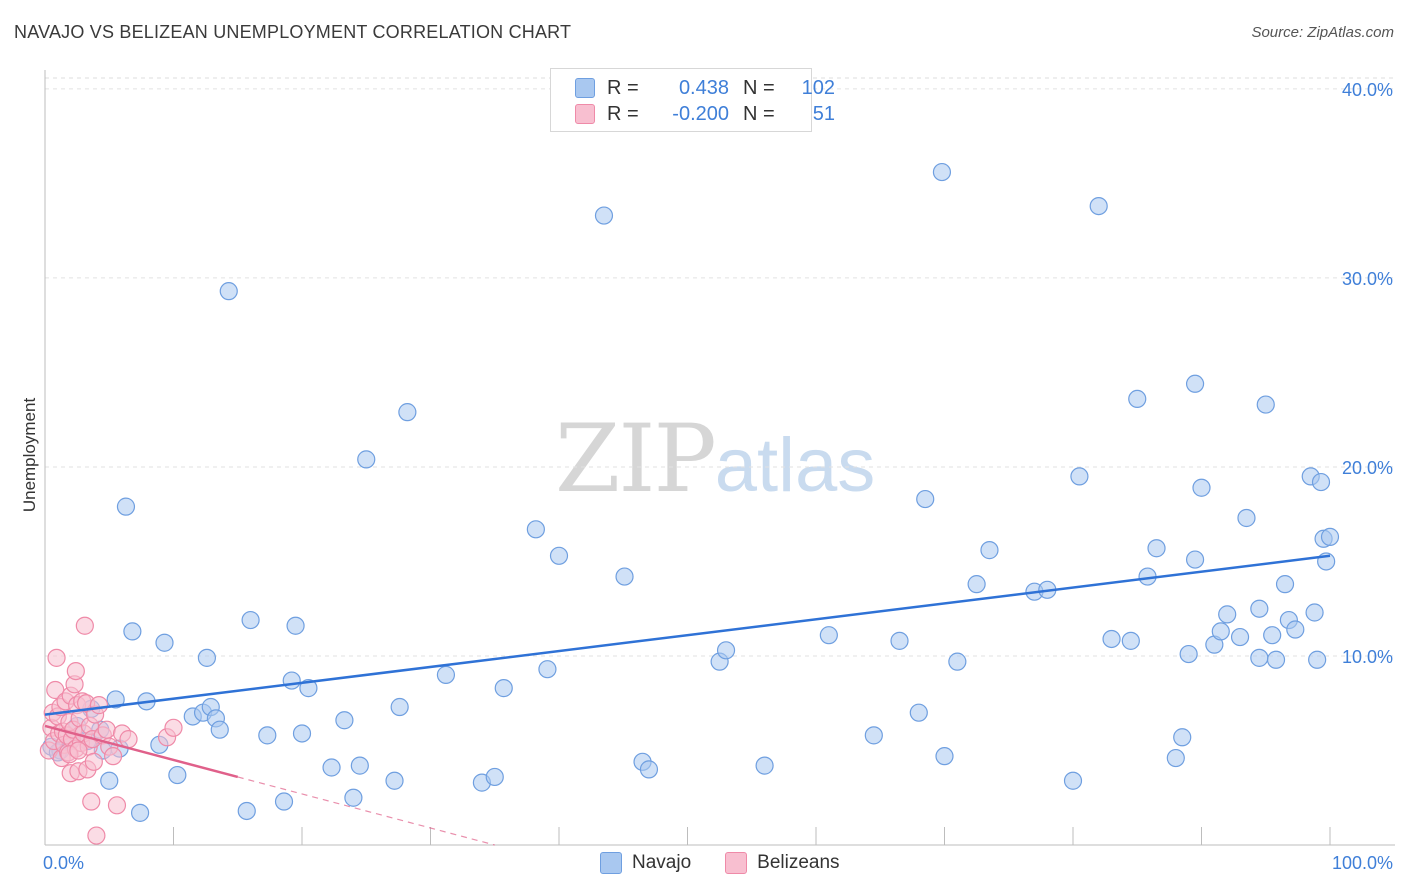 The height and width of the screenshot is (892, 1406). I want to click on belizeans-swatch, so click(736, 863).